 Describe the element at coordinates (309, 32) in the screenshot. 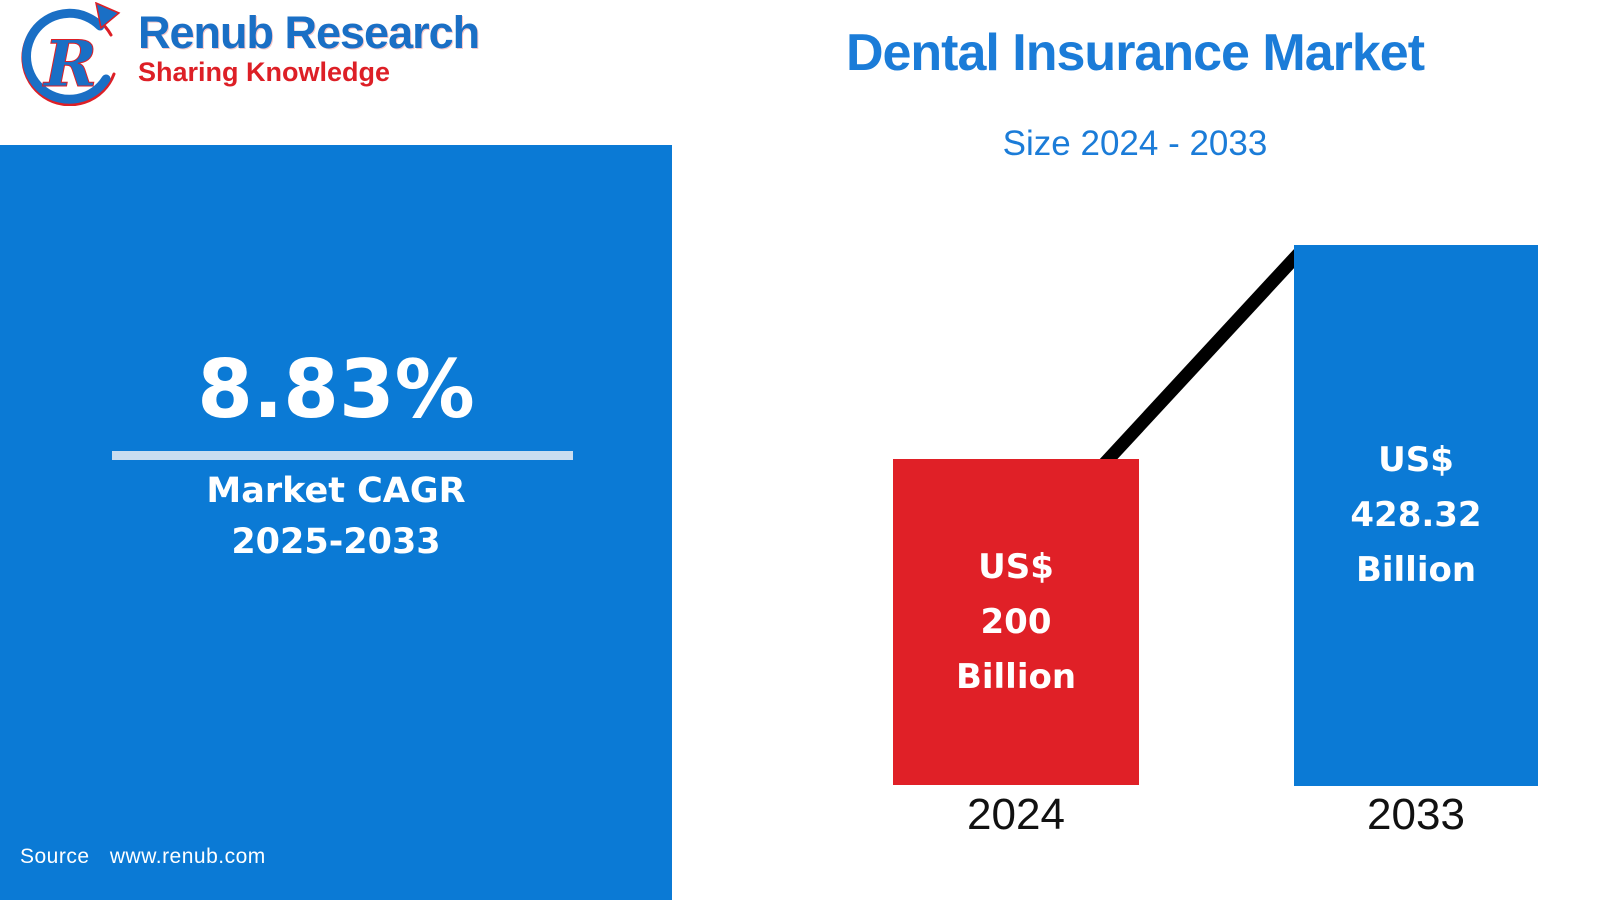

I see `brand-name: Renub Research` at that location.